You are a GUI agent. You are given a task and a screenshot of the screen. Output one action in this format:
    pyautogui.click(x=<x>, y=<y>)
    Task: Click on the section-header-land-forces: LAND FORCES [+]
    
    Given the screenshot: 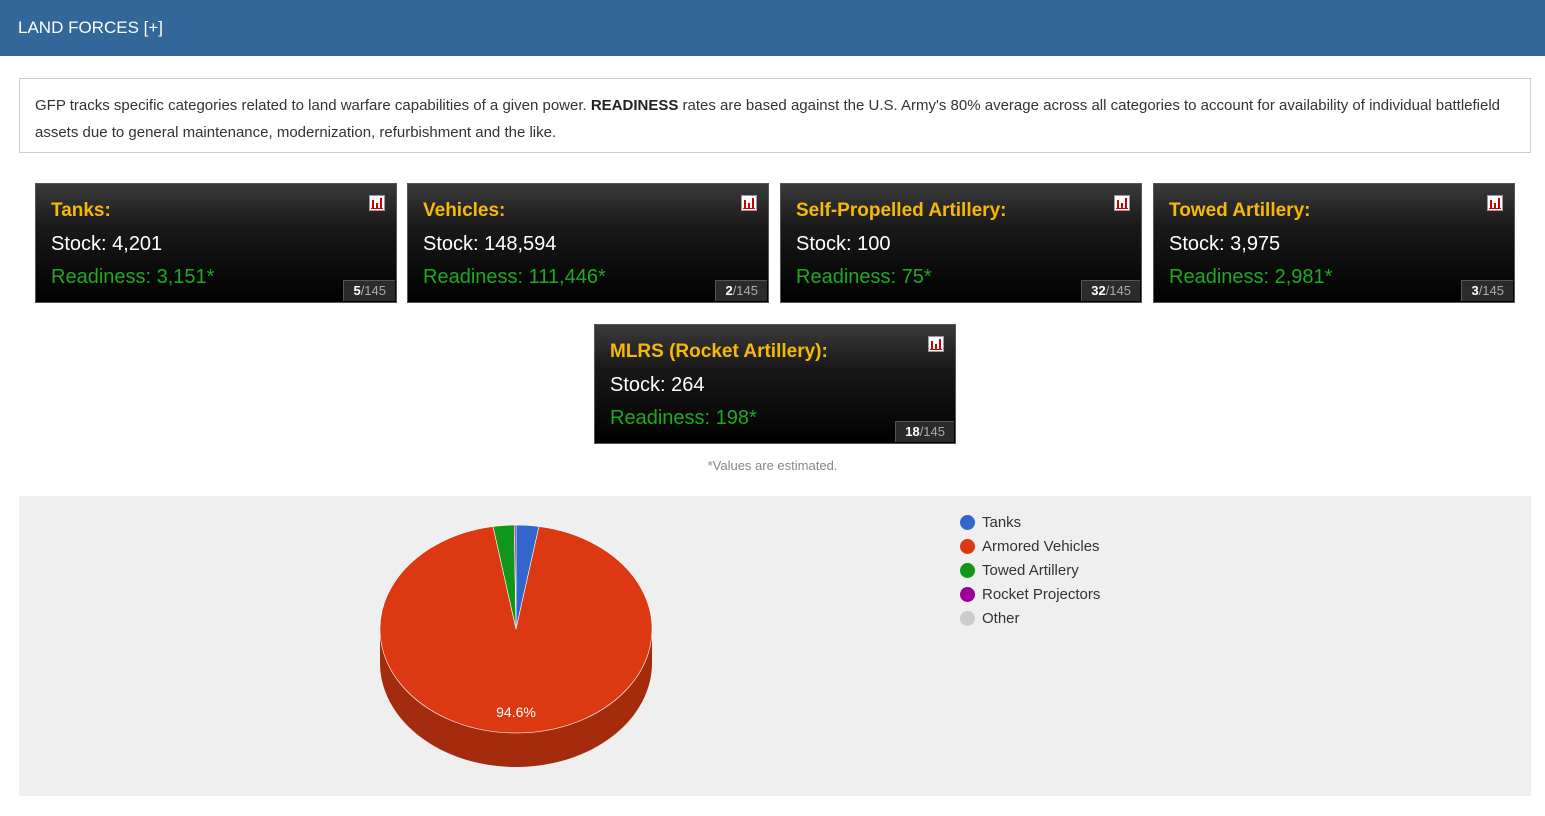 What is the action you would take?
    pyautogui.click(x=772, y=28)
    